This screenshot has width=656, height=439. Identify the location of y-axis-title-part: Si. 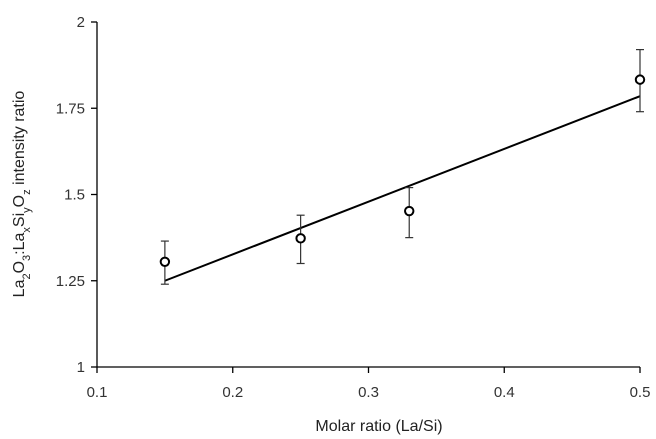
(19, 220).